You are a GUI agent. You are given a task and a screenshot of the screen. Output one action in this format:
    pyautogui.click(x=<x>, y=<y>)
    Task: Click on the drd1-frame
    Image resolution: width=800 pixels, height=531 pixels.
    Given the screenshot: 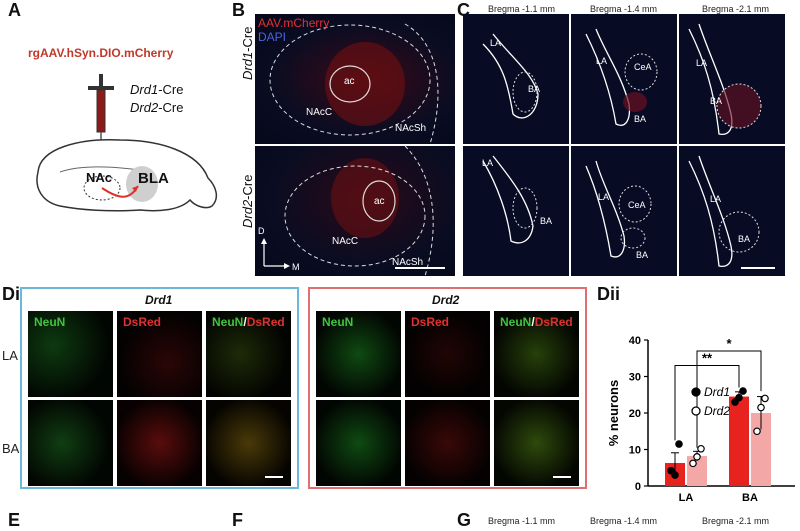 What is the action you would take?
    pyautogui.click(x=159, y=388)
    